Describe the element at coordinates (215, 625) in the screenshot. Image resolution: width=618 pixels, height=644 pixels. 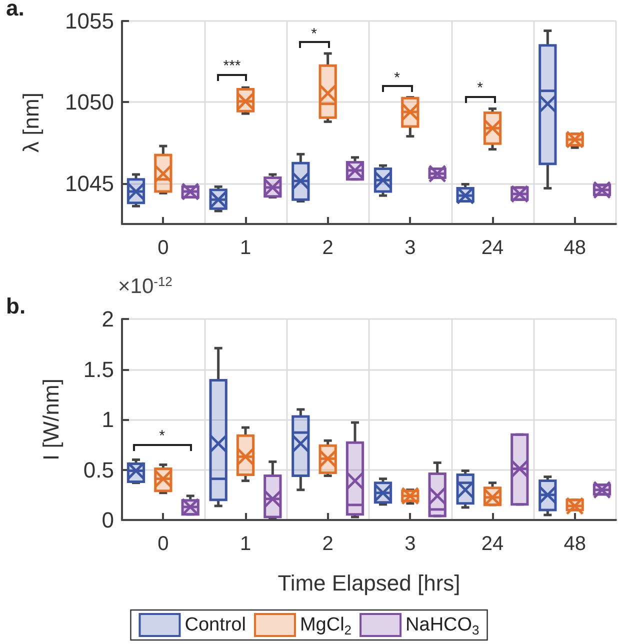
I see `legend-label: Control` at that location.